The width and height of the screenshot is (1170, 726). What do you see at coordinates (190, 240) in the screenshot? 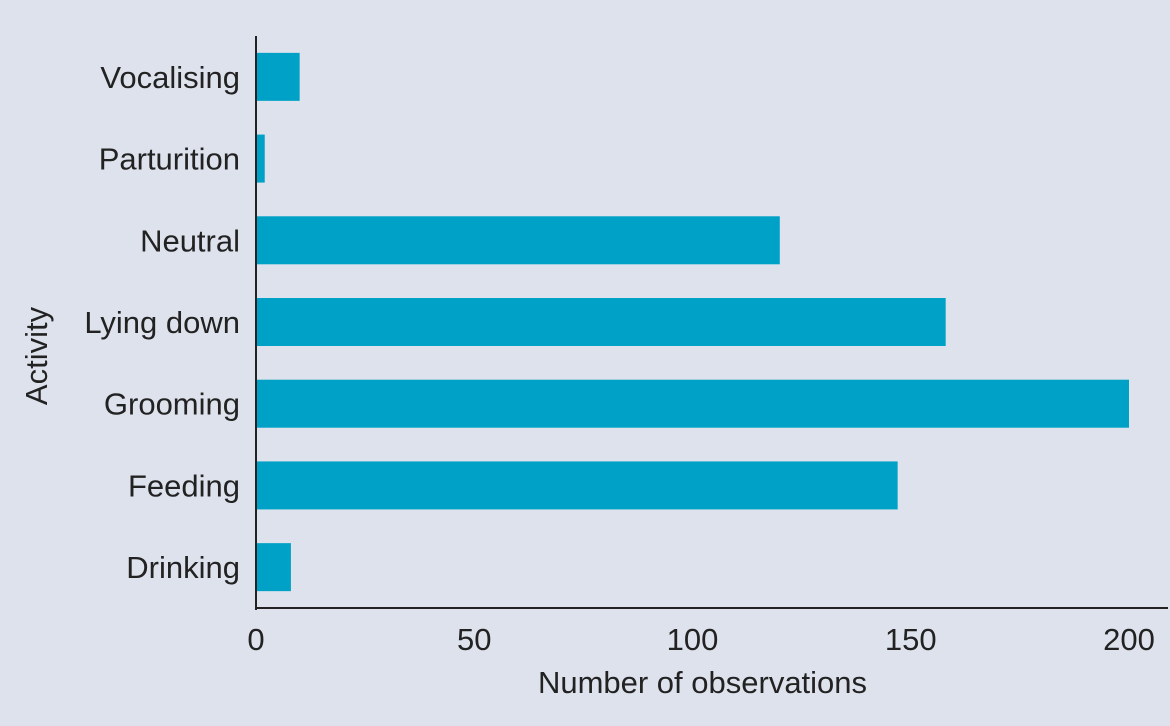
I see `y-tick-label-neutral: Neutral` at bounding box center [190, 240].